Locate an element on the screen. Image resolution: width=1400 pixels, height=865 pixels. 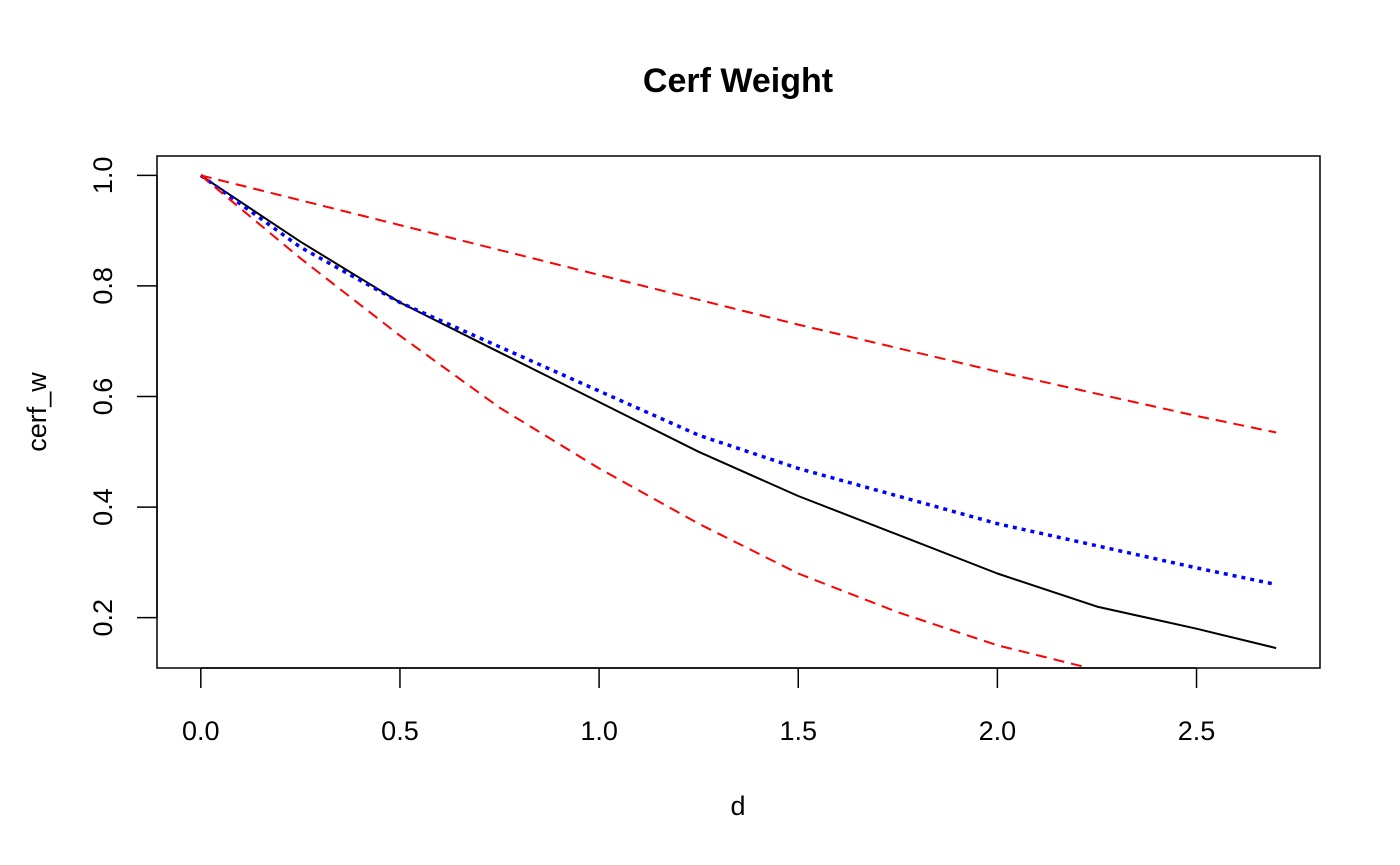
x-tick-label: 0.5 is located at coordinates (400, 731).